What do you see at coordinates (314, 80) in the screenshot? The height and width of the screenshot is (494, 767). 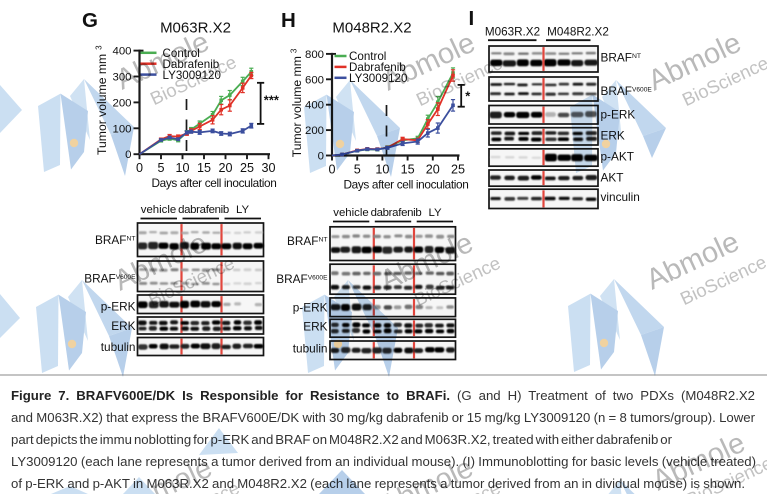 I see `svg-text: 600` at bounding box center [314, 80].